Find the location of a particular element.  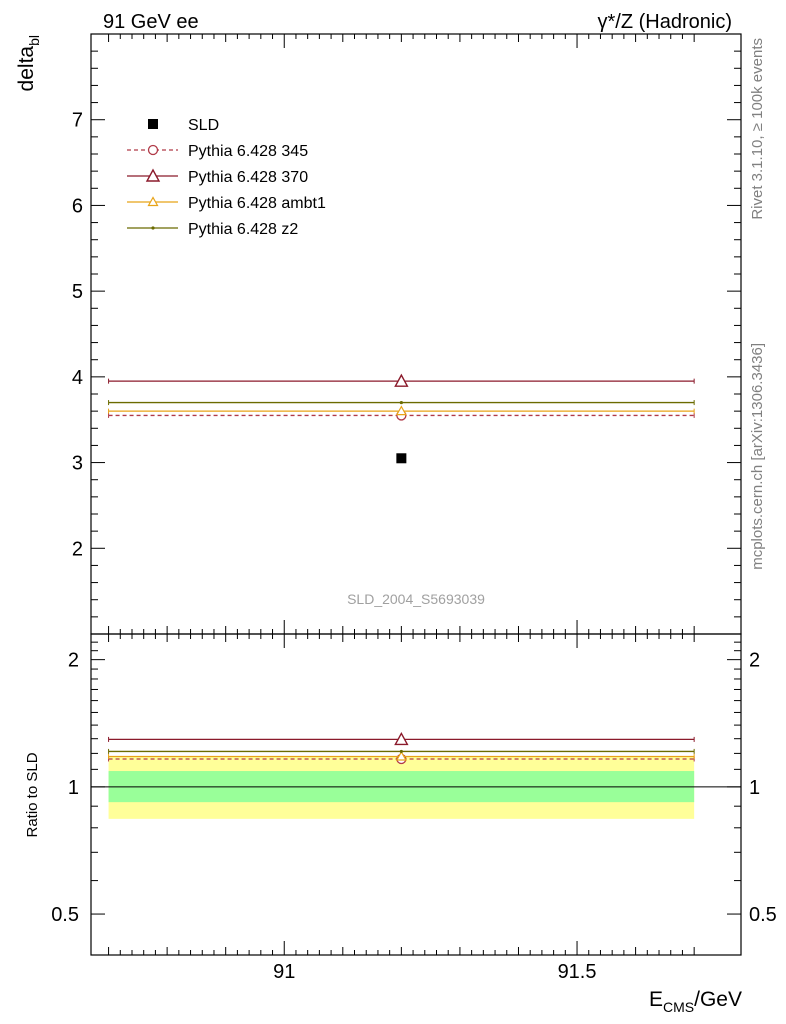

main-ytick-label: 3 is located at coordinates (77, 464).